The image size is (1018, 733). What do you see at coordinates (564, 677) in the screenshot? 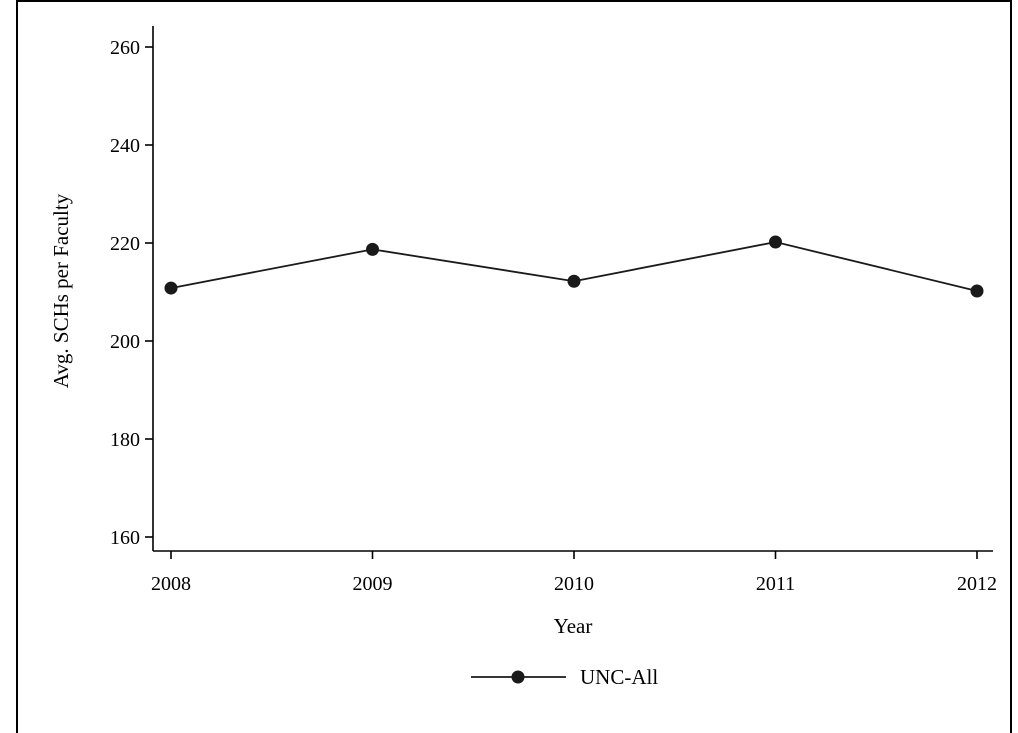
I see `legend: UNC-All` at bounding box center [564, 677].